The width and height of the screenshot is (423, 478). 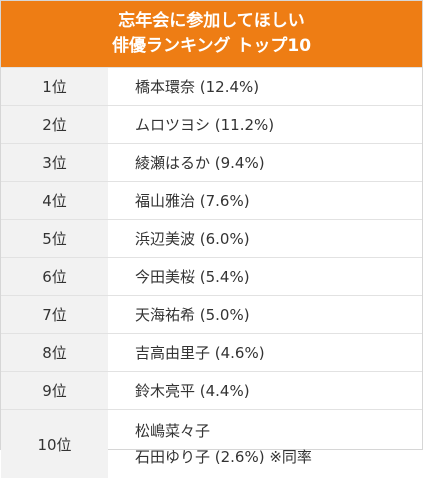 What do you see at coordinates (192, 277) in the screenshot?
I see `actor-cell: 今田美桜 (5.4%)` at bounding box center [192, 277].